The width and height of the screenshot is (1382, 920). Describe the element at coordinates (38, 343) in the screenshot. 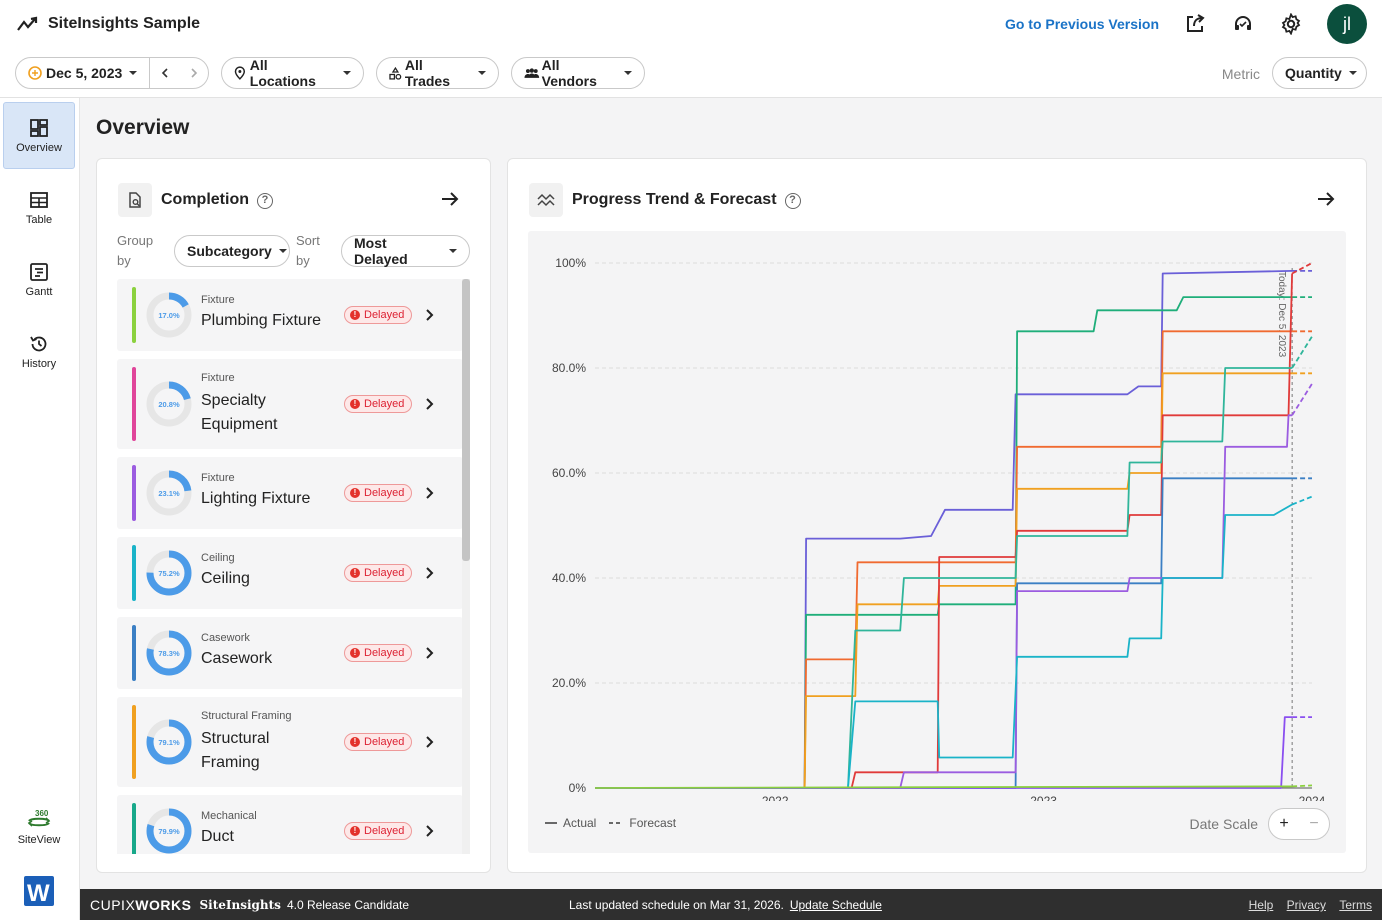

I see `history-icon` at that location.